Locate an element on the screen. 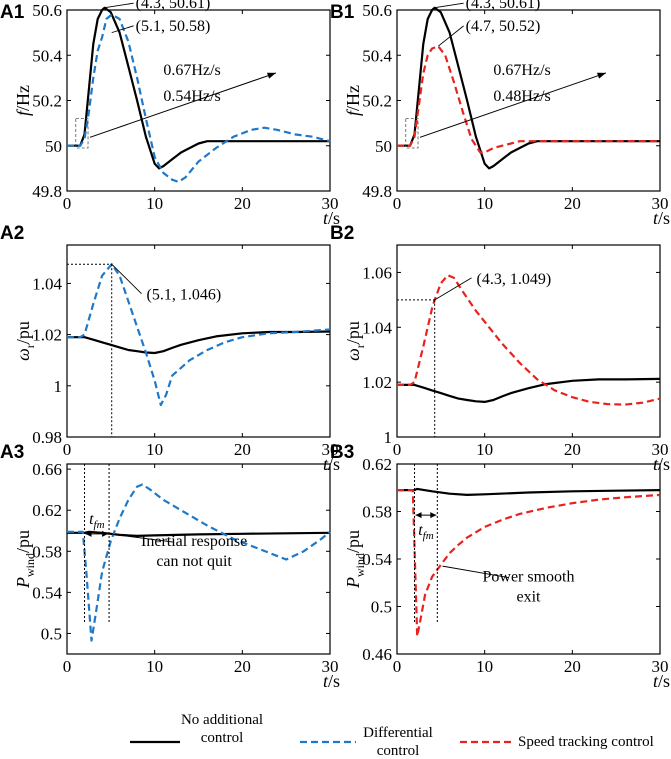 The height and width of the screenshot is (759, 671). panel-label: B2 is located at coordinates (342, 233).